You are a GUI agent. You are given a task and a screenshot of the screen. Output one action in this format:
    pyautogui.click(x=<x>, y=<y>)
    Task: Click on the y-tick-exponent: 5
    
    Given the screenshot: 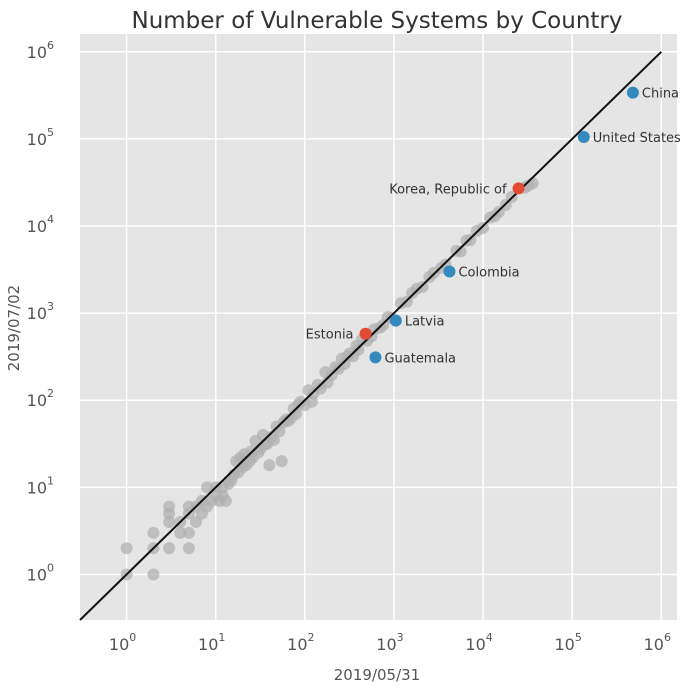 What is the action you would take?
    pyautogui.click(x=50, y=132)
    